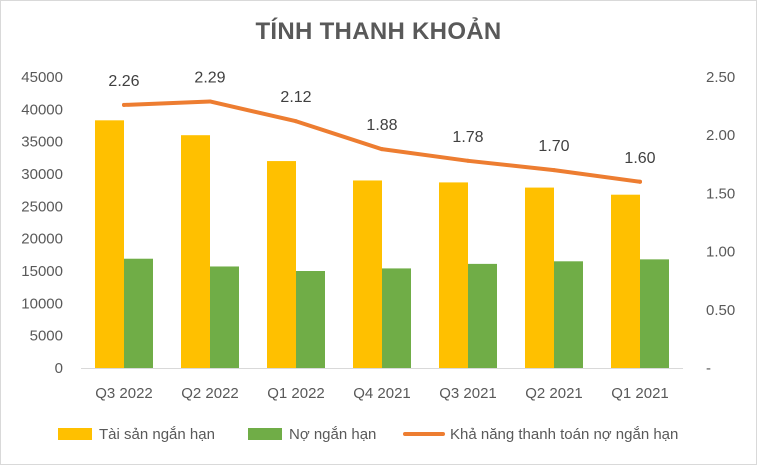  Describe the element at coordinates (720, 77) in the screenshot. I see `y-right-tick-label: 2.50` at that location.